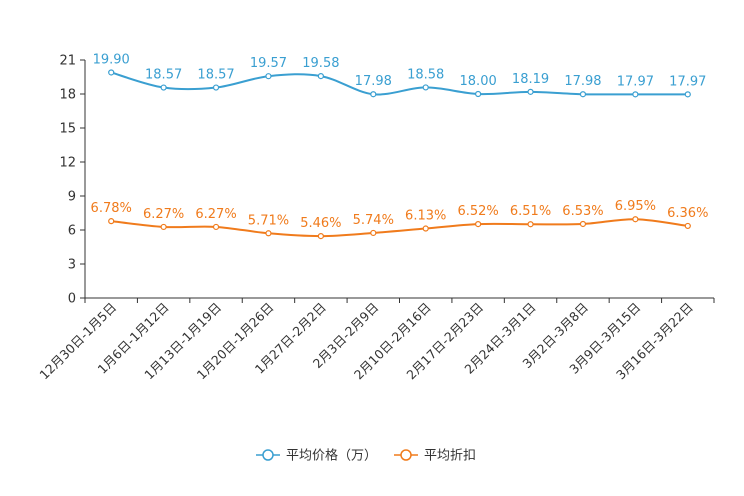  What do you see at coordinates (67, 95) in the screenshot?
I see `y-tick-label: 18` at bounding box center [67, 95].